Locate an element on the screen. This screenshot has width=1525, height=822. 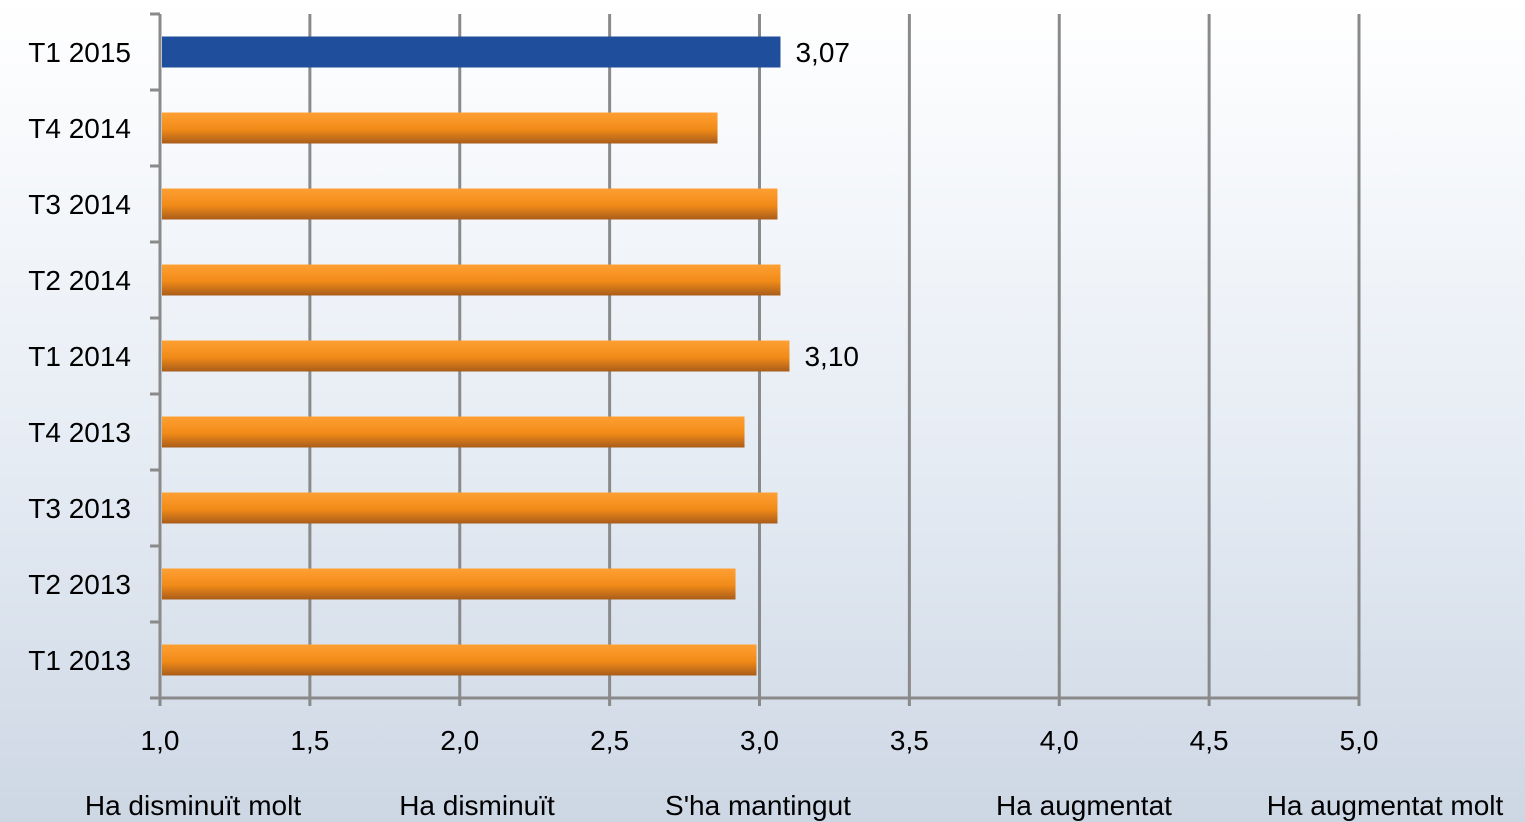
category-label: T4 2013 is located at coordinates (79, 432).